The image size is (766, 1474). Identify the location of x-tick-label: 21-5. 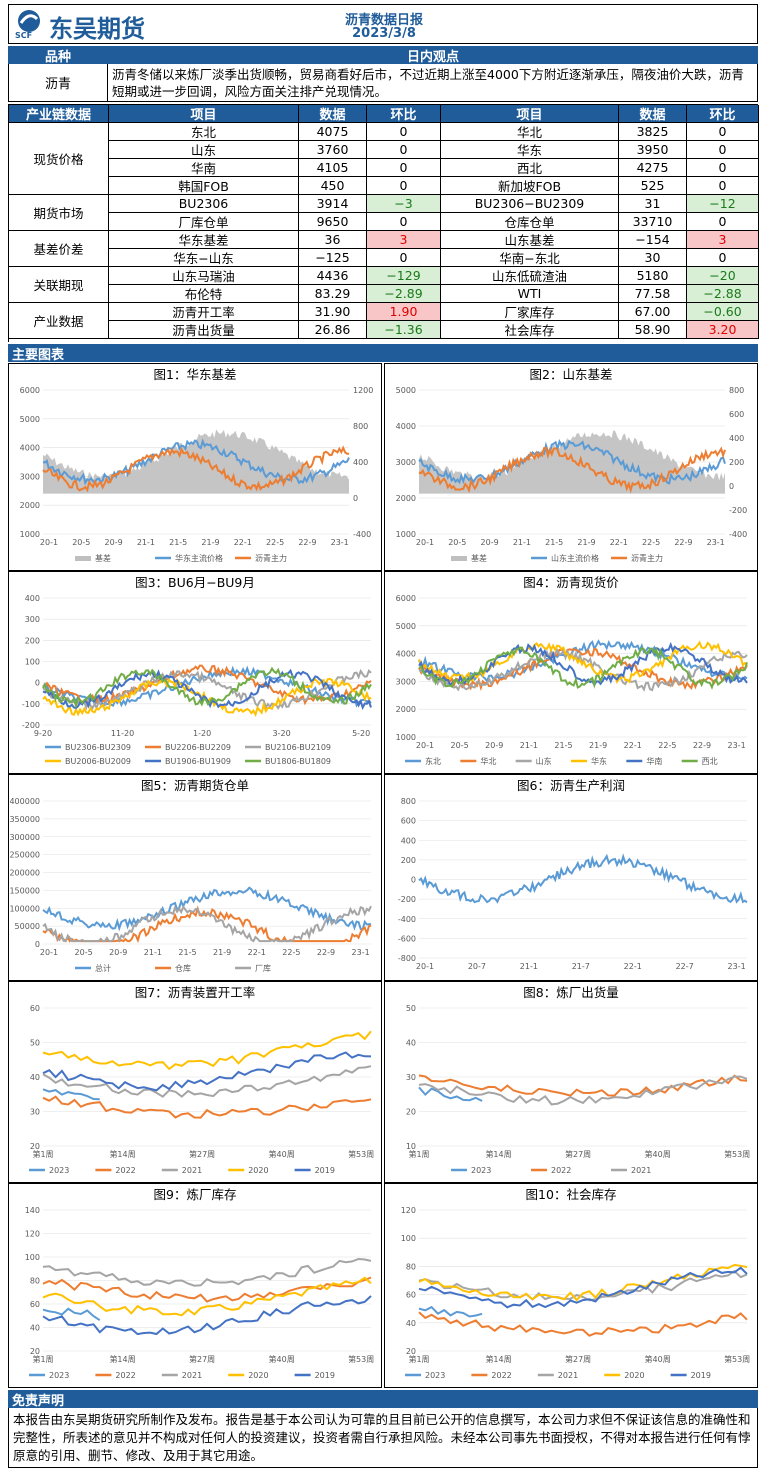
(563, 745).